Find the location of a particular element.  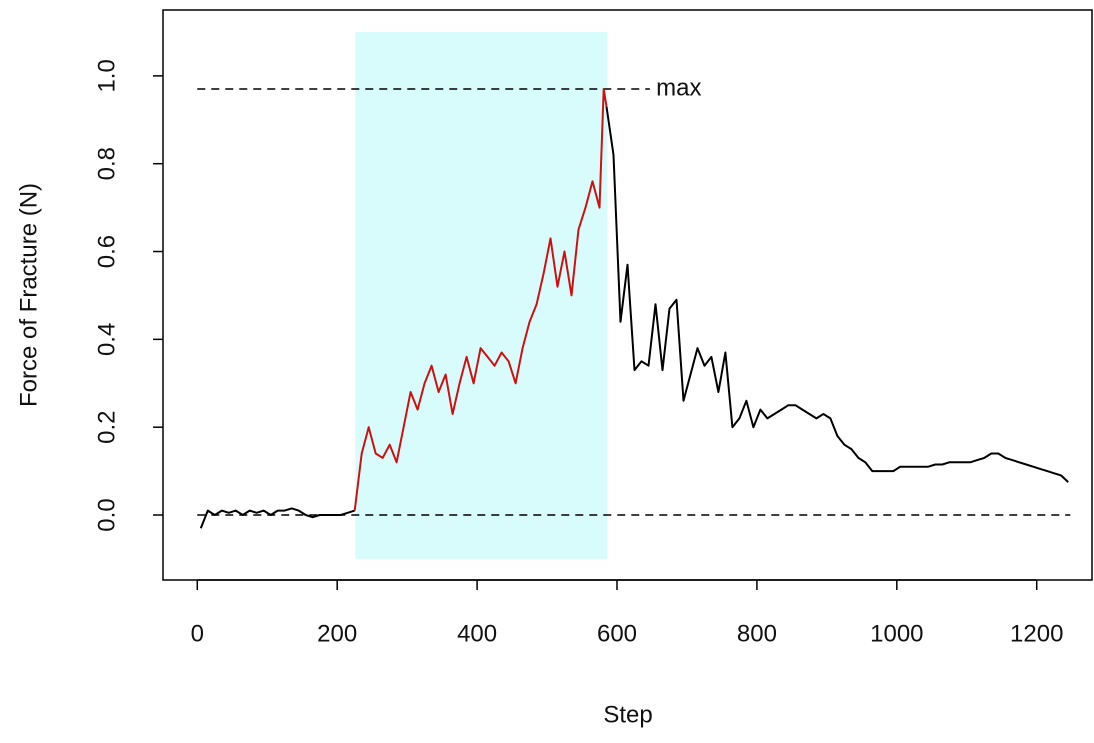

x-tick-label: 400 is located at coordinates (477, 633).